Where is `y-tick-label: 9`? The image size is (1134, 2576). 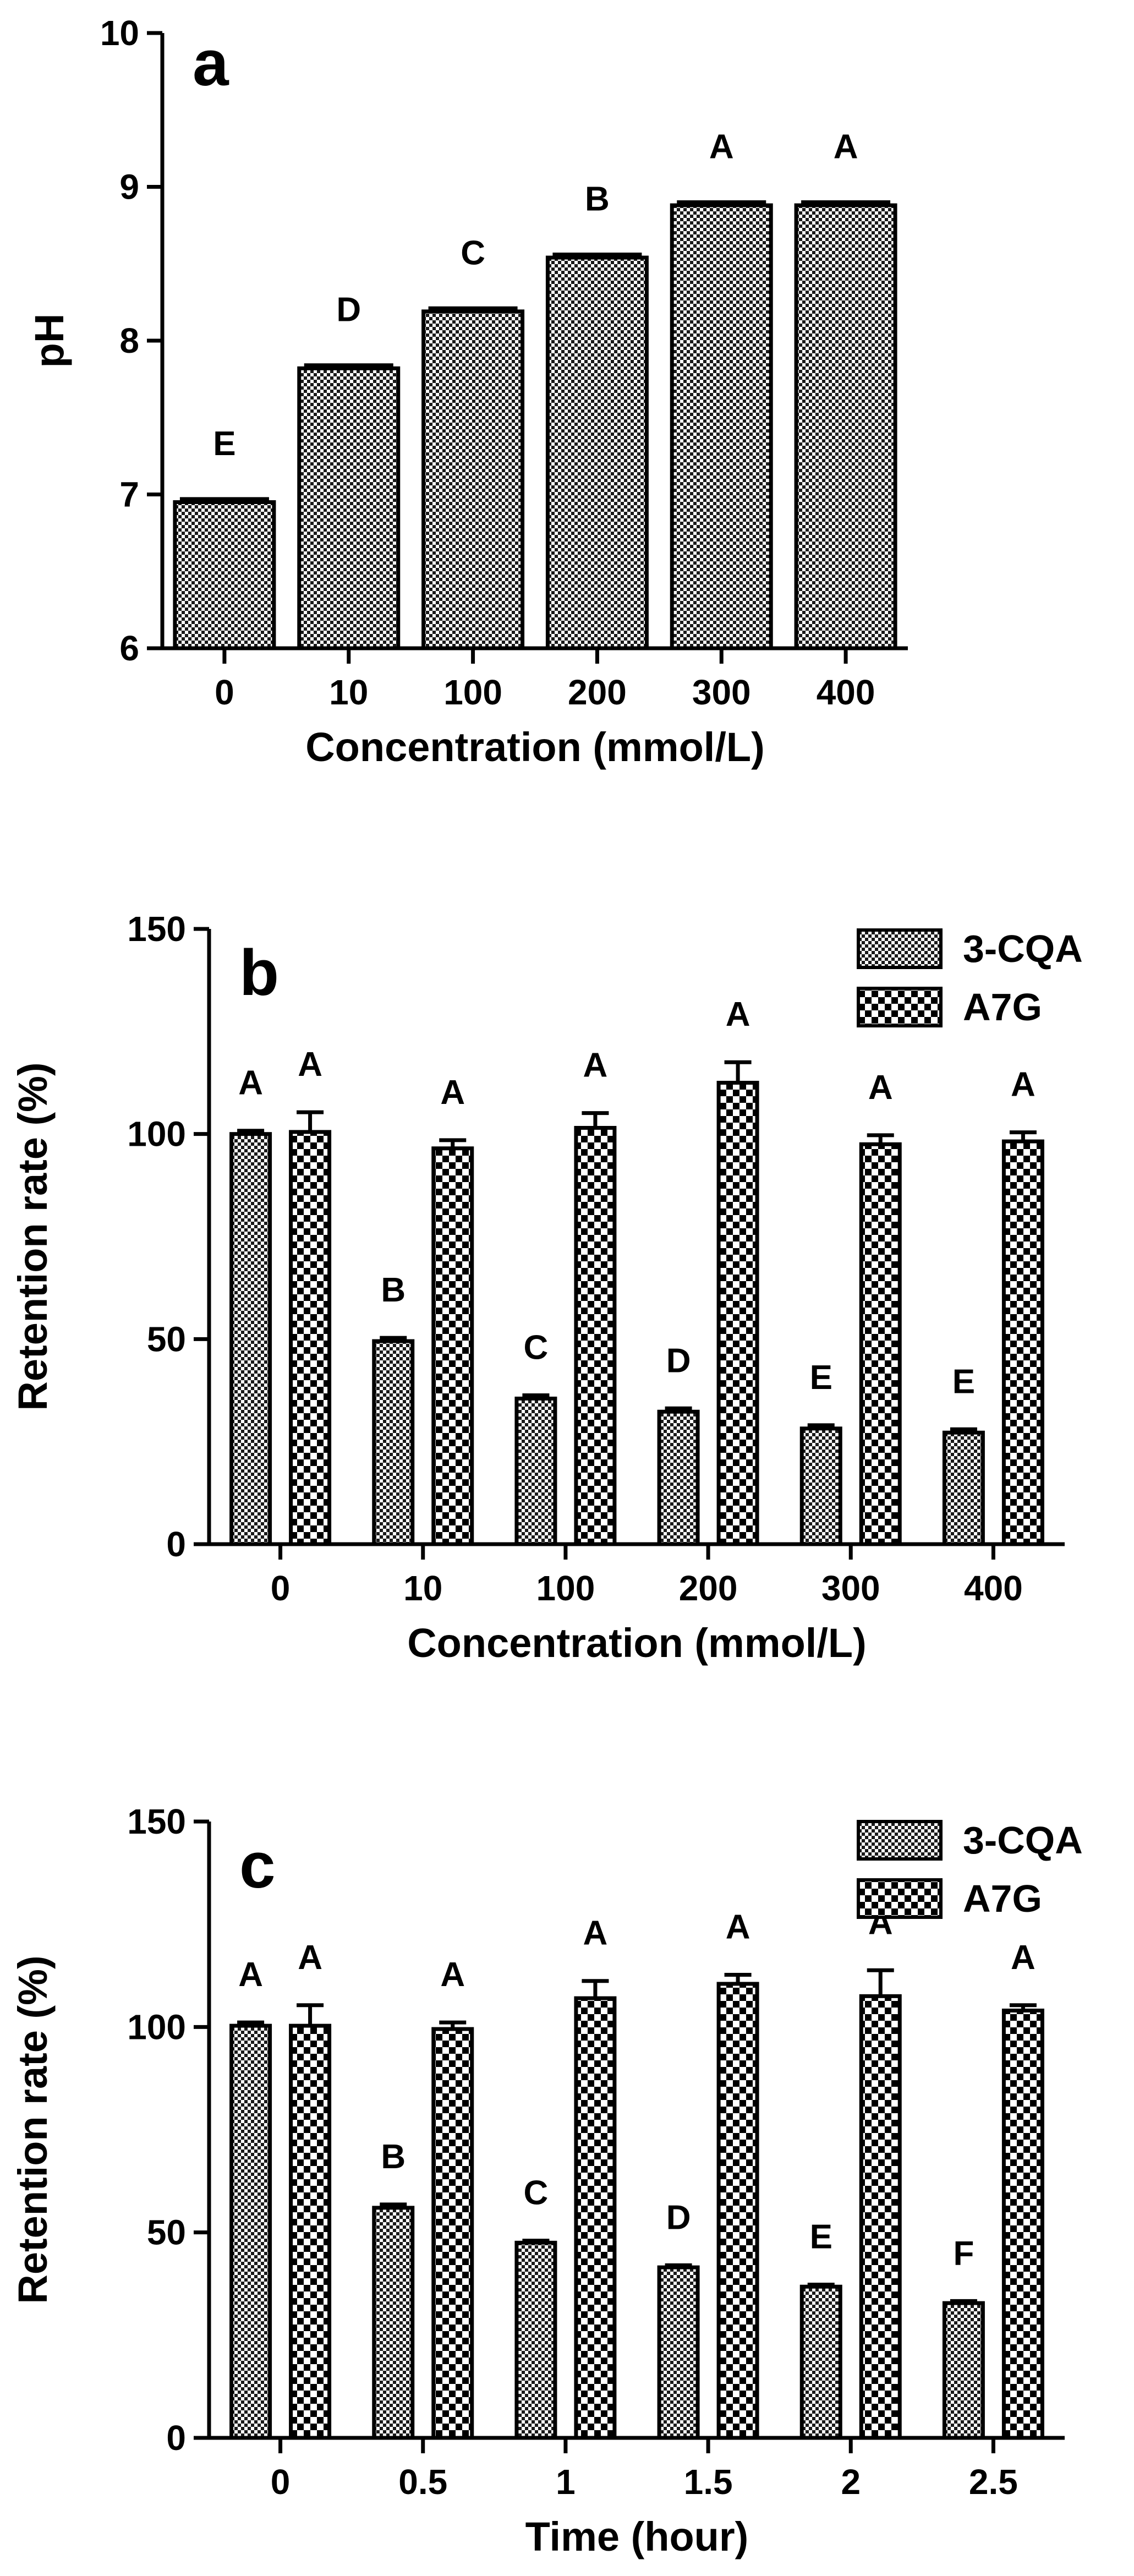
y-tick-label: 9 is located at coordinates (129, 187).